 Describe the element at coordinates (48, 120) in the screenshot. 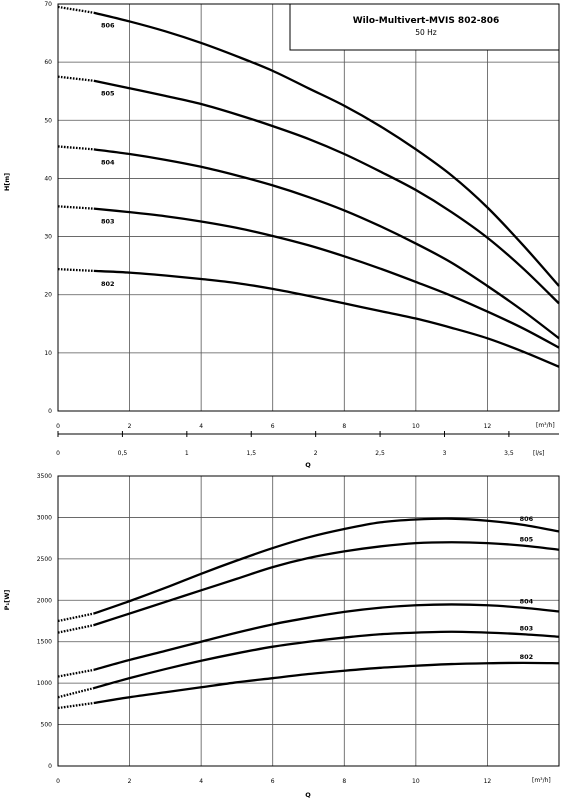

I see `y-tick-label: 50` at that location.